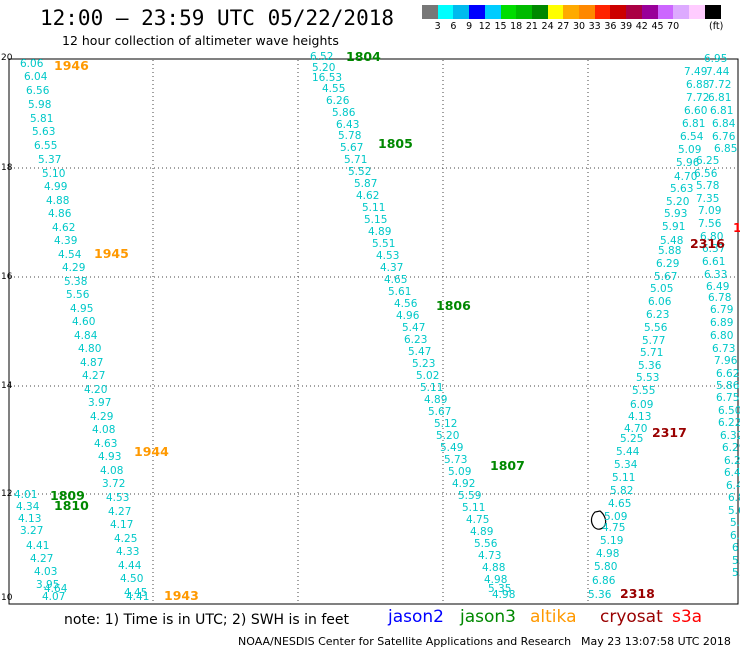 This screenshot has width=740, height=650. Describe the element at coordinates (732, 473) in the screenshot. I see `wave-height-value: 6.4` at that location.